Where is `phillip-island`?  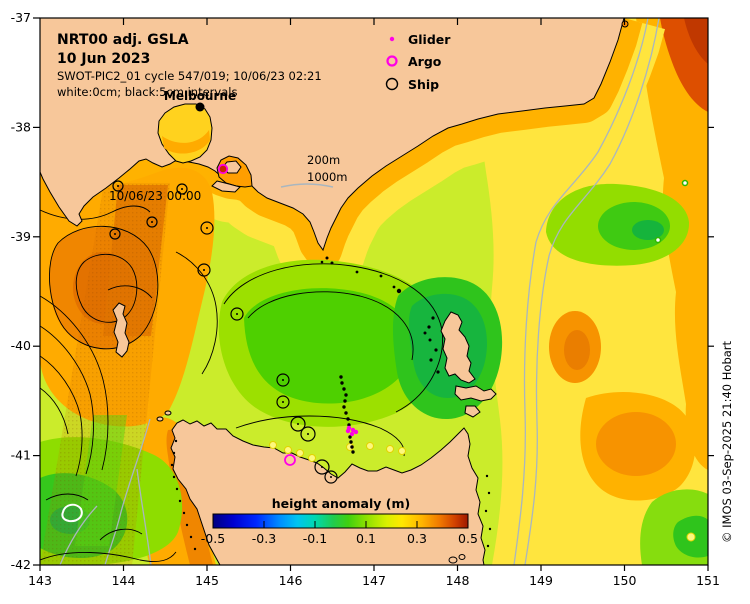 phillip-island is located at coordinates (226, 186).